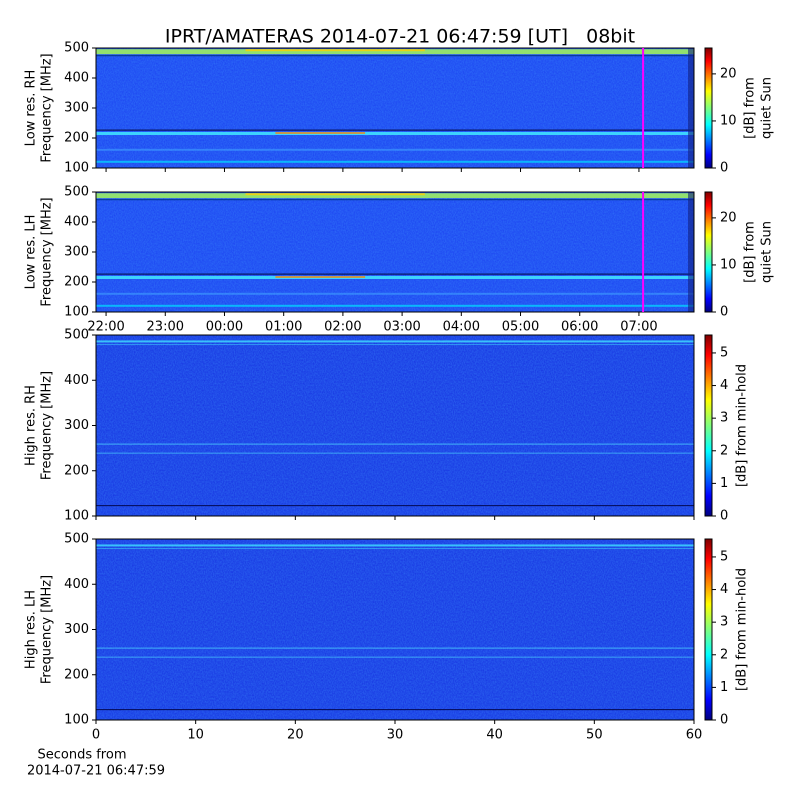 This screenshot has height=800, width=800. What do you see at coordinates (520, 327) in the screenshot?
I see `x-tick-label: 05:00` at bounding box center [520, 327].